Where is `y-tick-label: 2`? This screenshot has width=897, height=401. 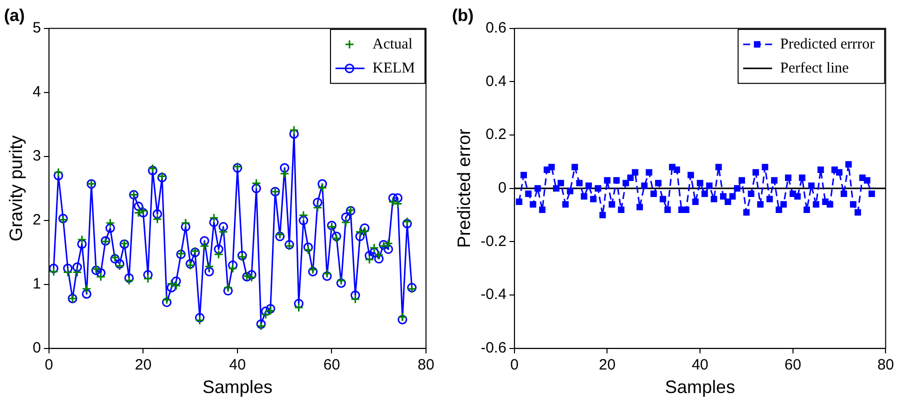
y-tick-label: 2 is located at coordinates (36, 220).